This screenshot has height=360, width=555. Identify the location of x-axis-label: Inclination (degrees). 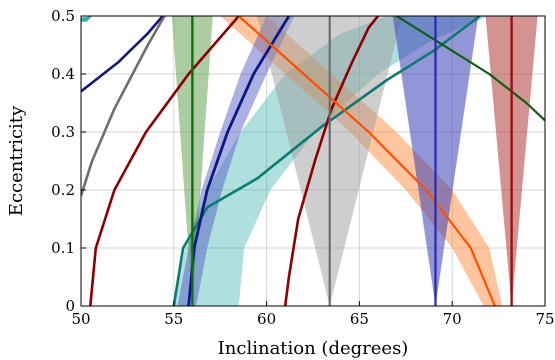
(313, 348).